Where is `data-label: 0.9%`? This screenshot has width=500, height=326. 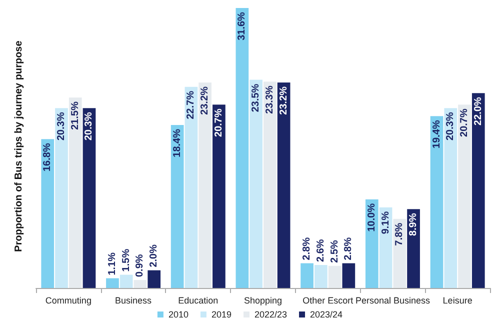
data-label: 0.9% is located at coordinates (140, 266).